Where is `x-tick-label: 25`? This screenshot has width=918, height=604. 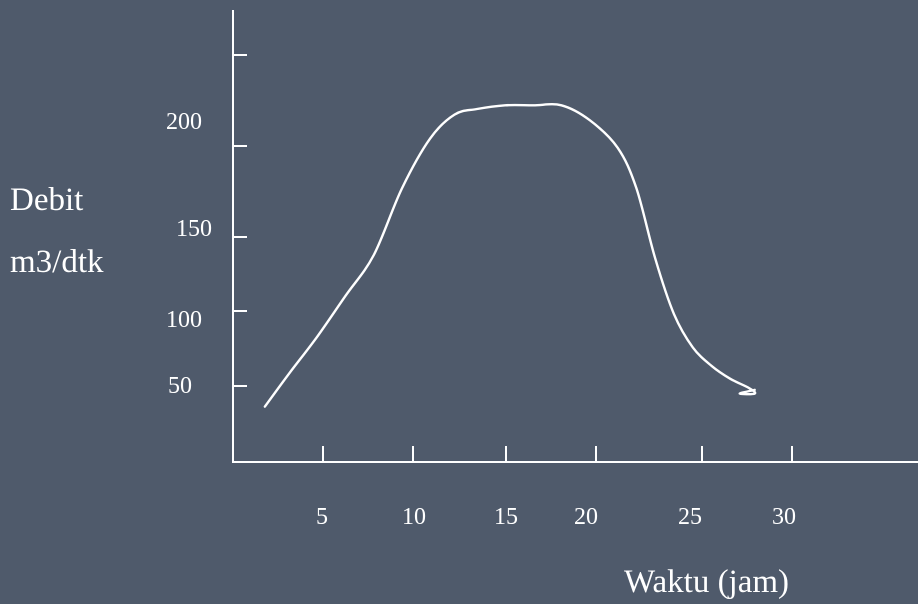
x-tick-label: 25 is located at coordinates (690, 517).